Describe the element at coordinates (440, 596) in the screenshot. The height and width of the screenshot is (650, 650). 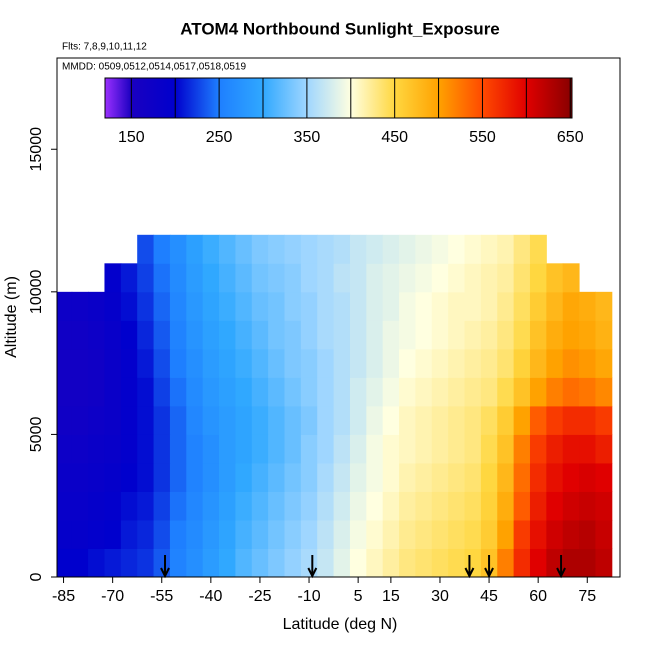
I see `x-tick-label: 30` at that location.